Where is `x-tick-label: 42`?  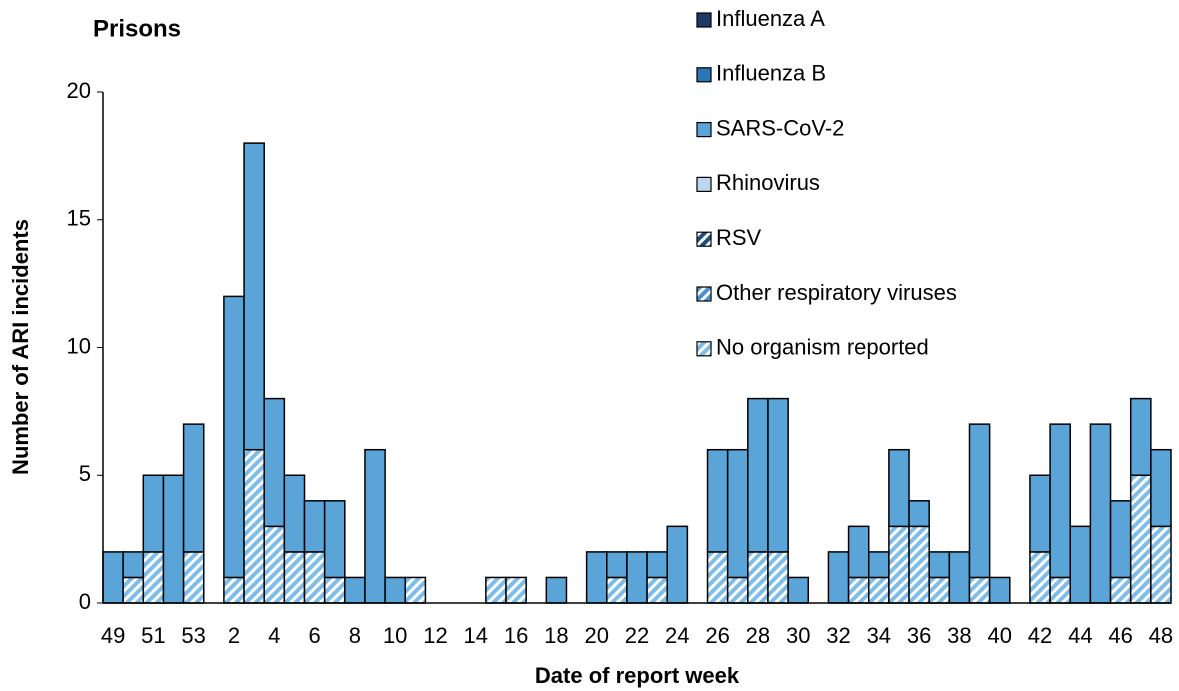
x-tick-label: 42 is located at coordinates (1040, 635).